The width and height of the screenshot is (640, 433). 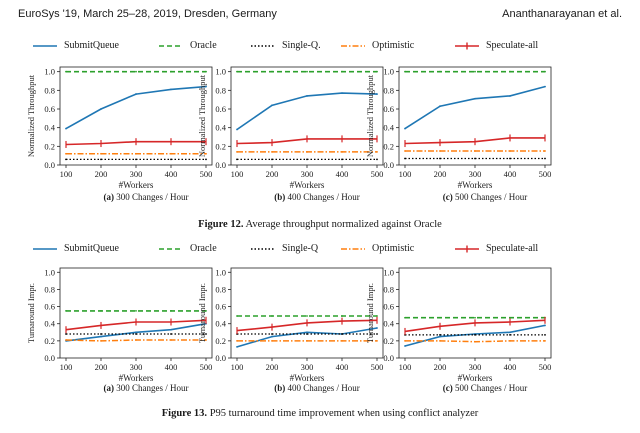 What do you see at coordinates (31, 115) in the screenshot?
I see `y-axis-label: Normalized Throughput` at bounding box center [31, 115].